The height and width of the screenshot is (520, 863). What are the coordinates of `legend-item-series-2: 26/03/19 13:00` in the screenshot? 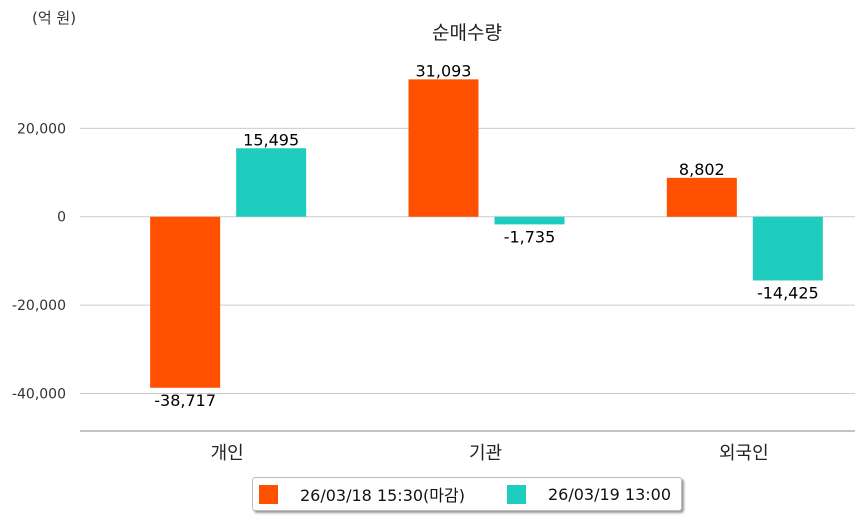 It's located at (586, 494).